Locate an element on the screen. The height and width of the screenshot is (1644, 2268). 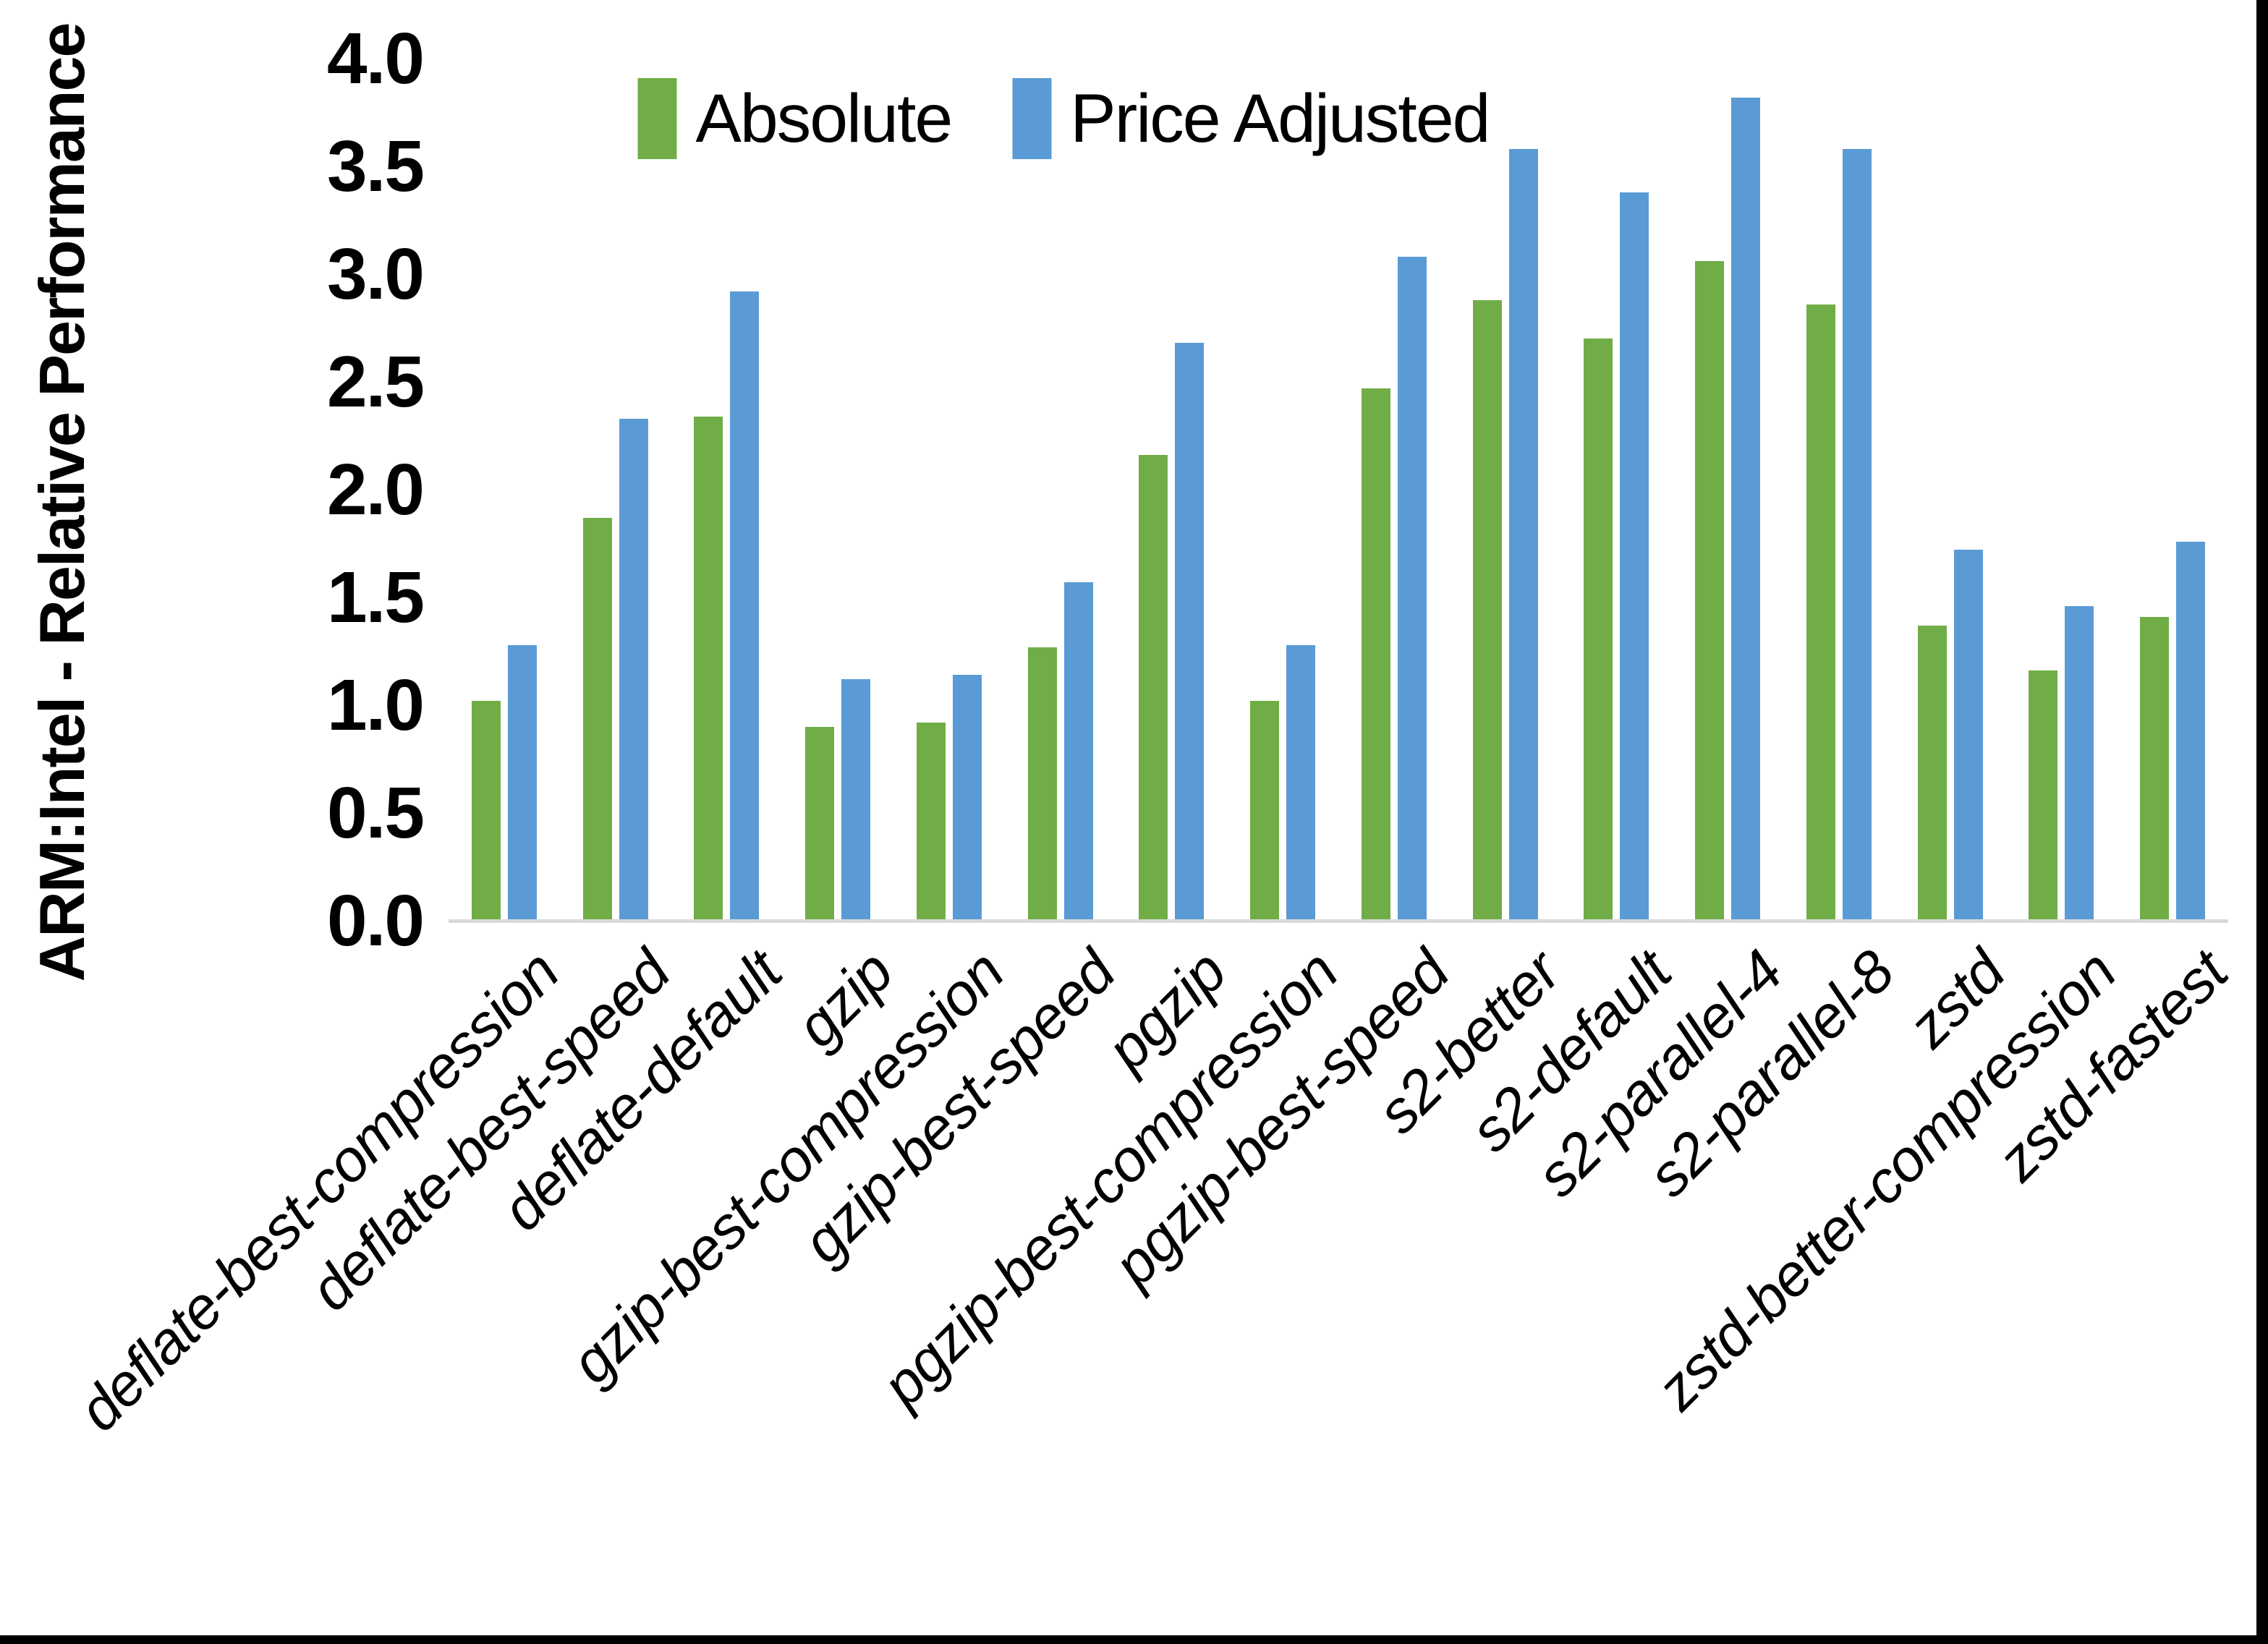
bar-absolute-deflate-best-speed is located at coordinates (597, 719).